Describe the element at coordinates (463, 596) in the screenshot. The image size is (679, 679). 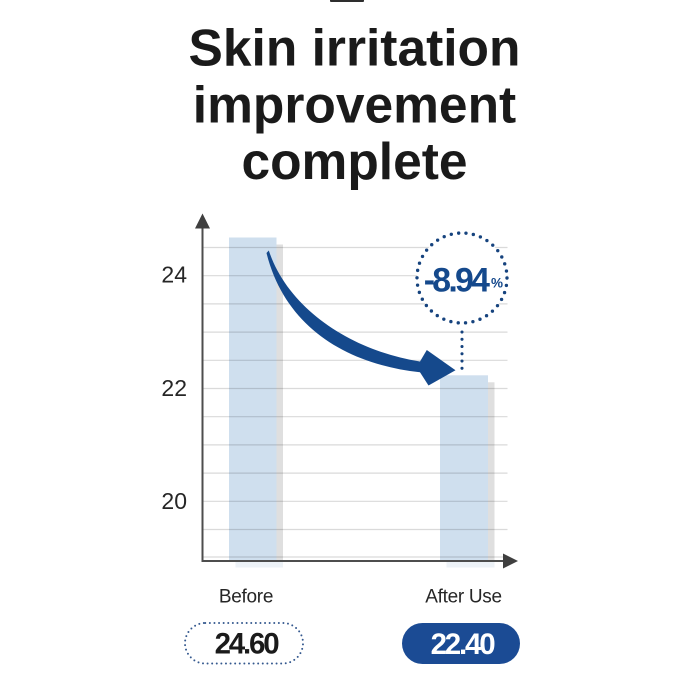
I see `svg-text: After Use` at that location.